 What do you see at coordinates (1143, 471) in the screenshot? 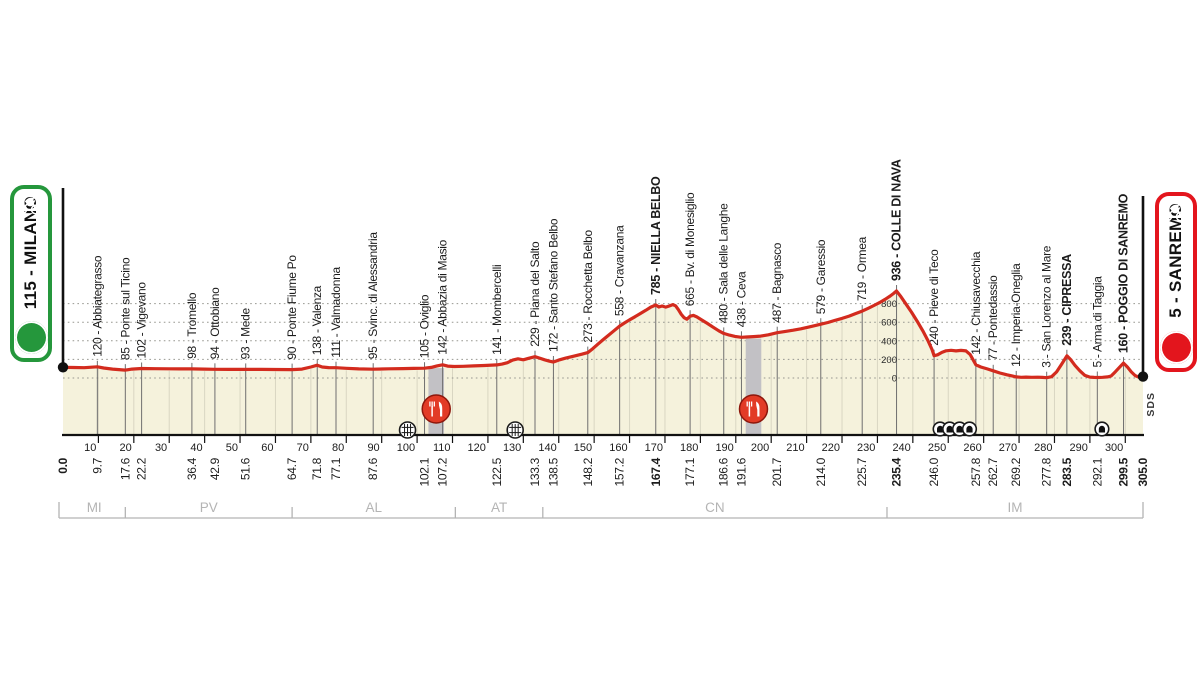
I see `distance-label: 305.0` at bounding box center [1143, 471].